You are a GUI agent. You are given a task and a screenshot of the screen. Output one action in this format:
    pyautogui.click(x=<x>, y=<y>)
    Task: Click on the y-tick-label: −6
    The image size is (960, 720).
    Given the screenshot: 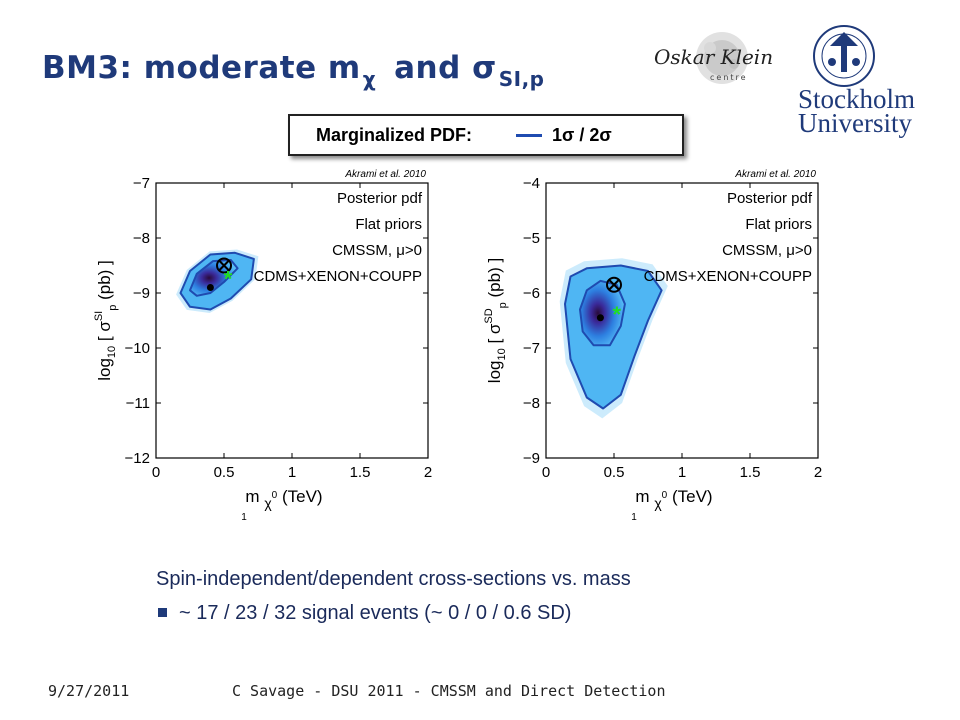 What is the action you would take?
    pyautogui.click(x=531, y=293)
    